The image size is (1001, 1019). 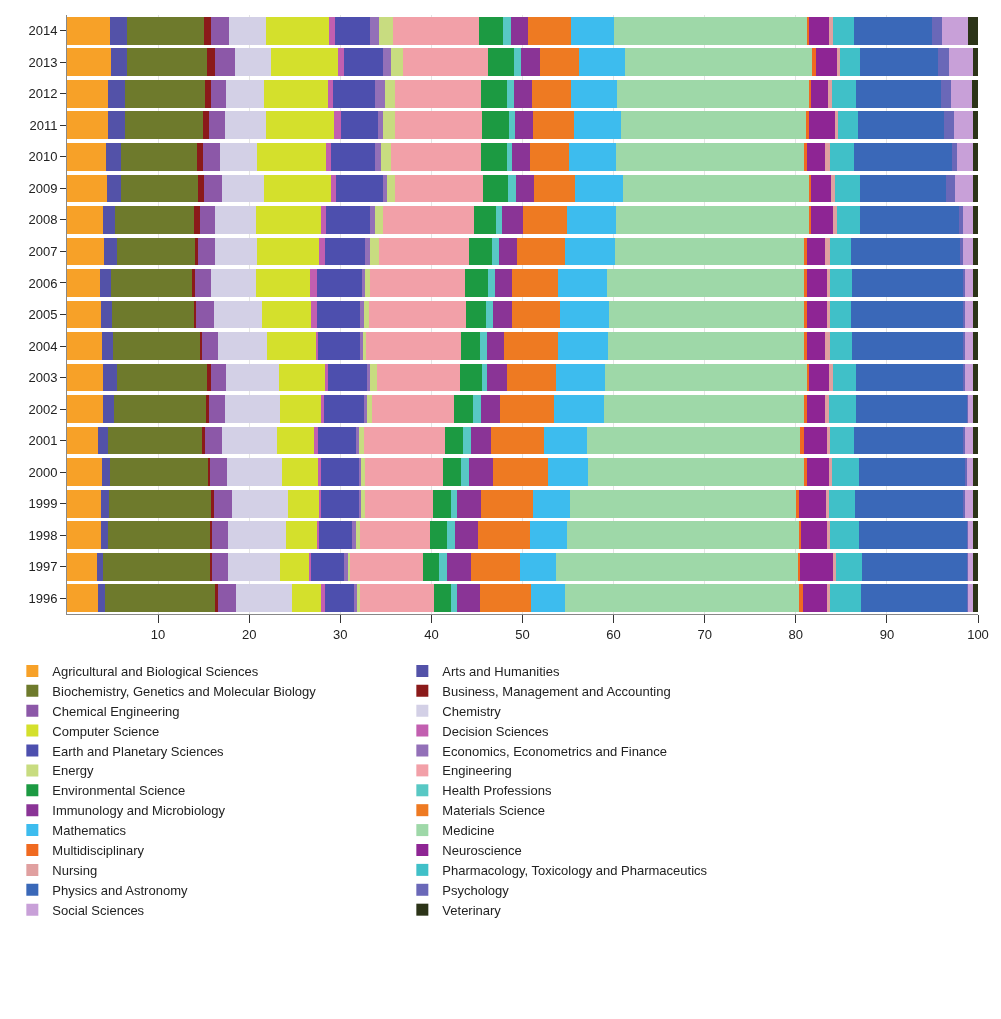 What do you see at coordinates (43, 535) in the screenshot?
I see `y-tick-label: 1998` at bounding box center [43, 535].